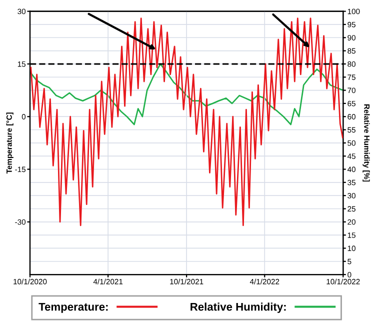 The image size is (375, 323). I want to click on legend-label: Temperature:, so click(73, 307).